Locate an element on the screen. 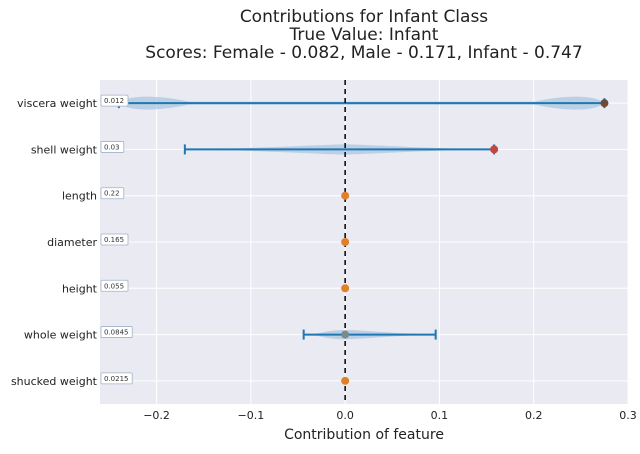 Image resolution: width=640 pixels, height=454 pixels. feature-label: length is located at coordinates (79, 196).